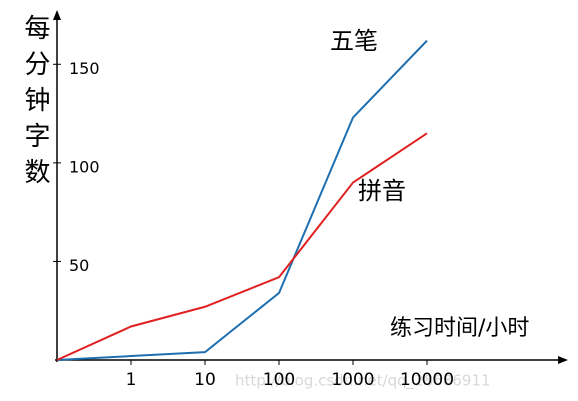  I want to click on y-axis-label: 每分钟字数, so click(35, 104).